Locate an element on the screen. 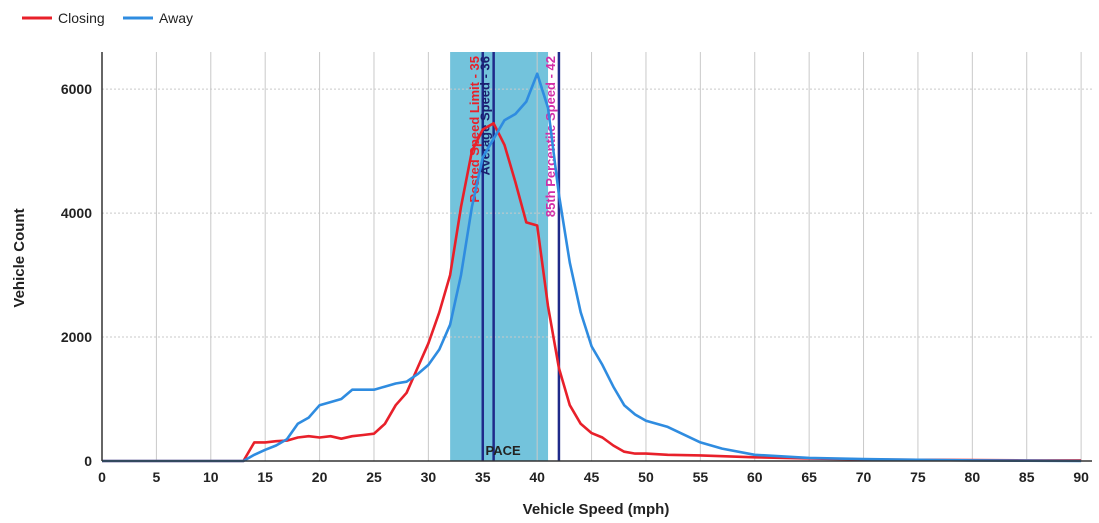 The image size is (1099, 523). x-tick-label: 30 is located at coordinates (429, 477).